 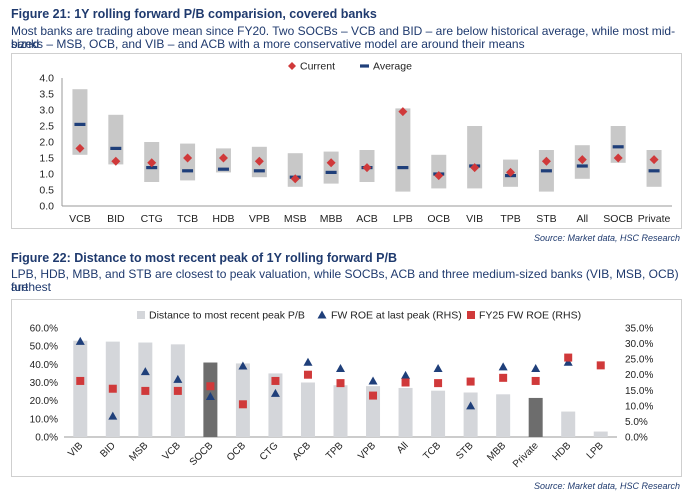 What do you see at coordinates (46, 191) in the screenshot?
I see `y-tick-label: 0.5` at bounding box center [46, 191].